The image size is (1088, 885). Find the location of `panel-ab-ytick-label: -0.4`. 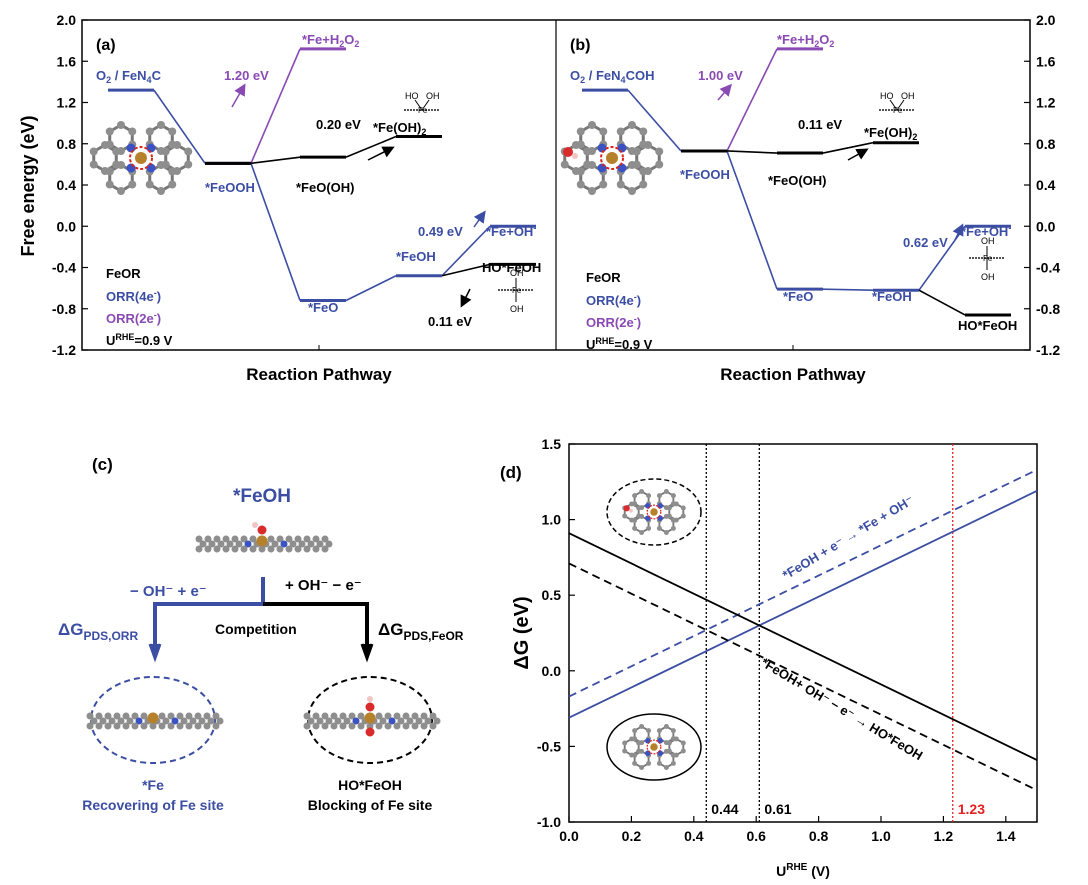

panel-ab-ytick-label: -0.4 is located at coordinates (64, 268).